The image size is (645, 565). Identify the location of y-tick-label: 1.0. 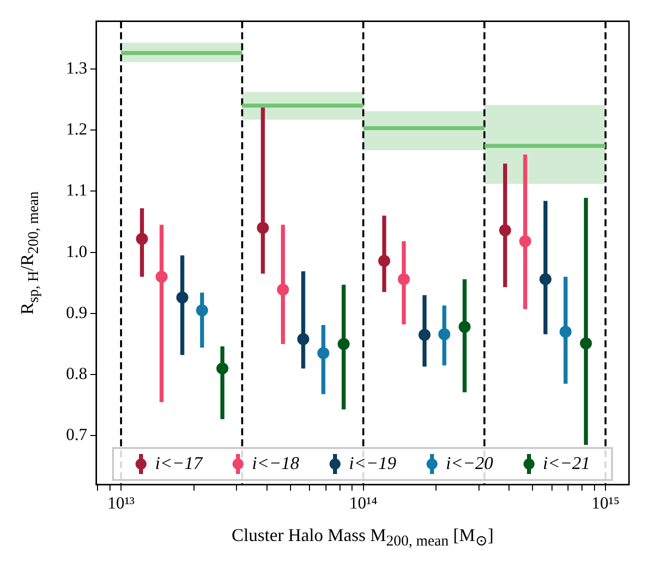
(77, 251).